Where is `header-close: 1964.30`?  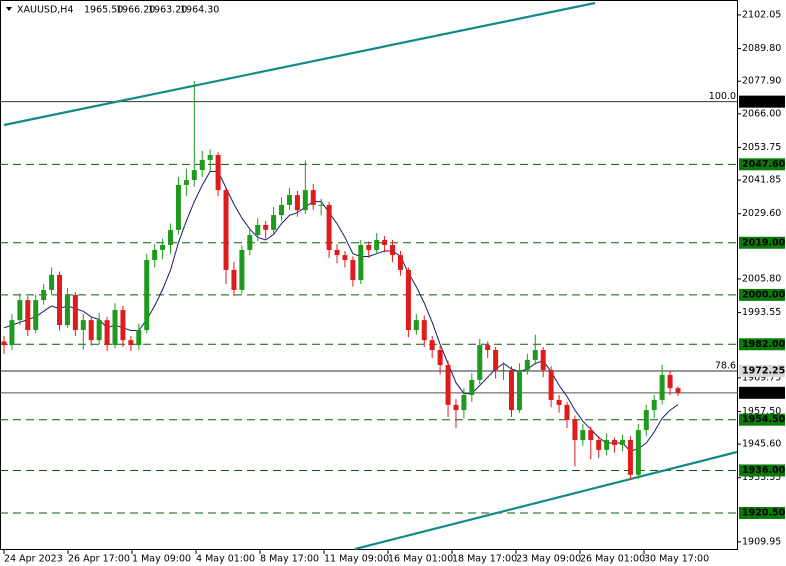
header-close: 1964.30 is located at coordinates (199, 10).